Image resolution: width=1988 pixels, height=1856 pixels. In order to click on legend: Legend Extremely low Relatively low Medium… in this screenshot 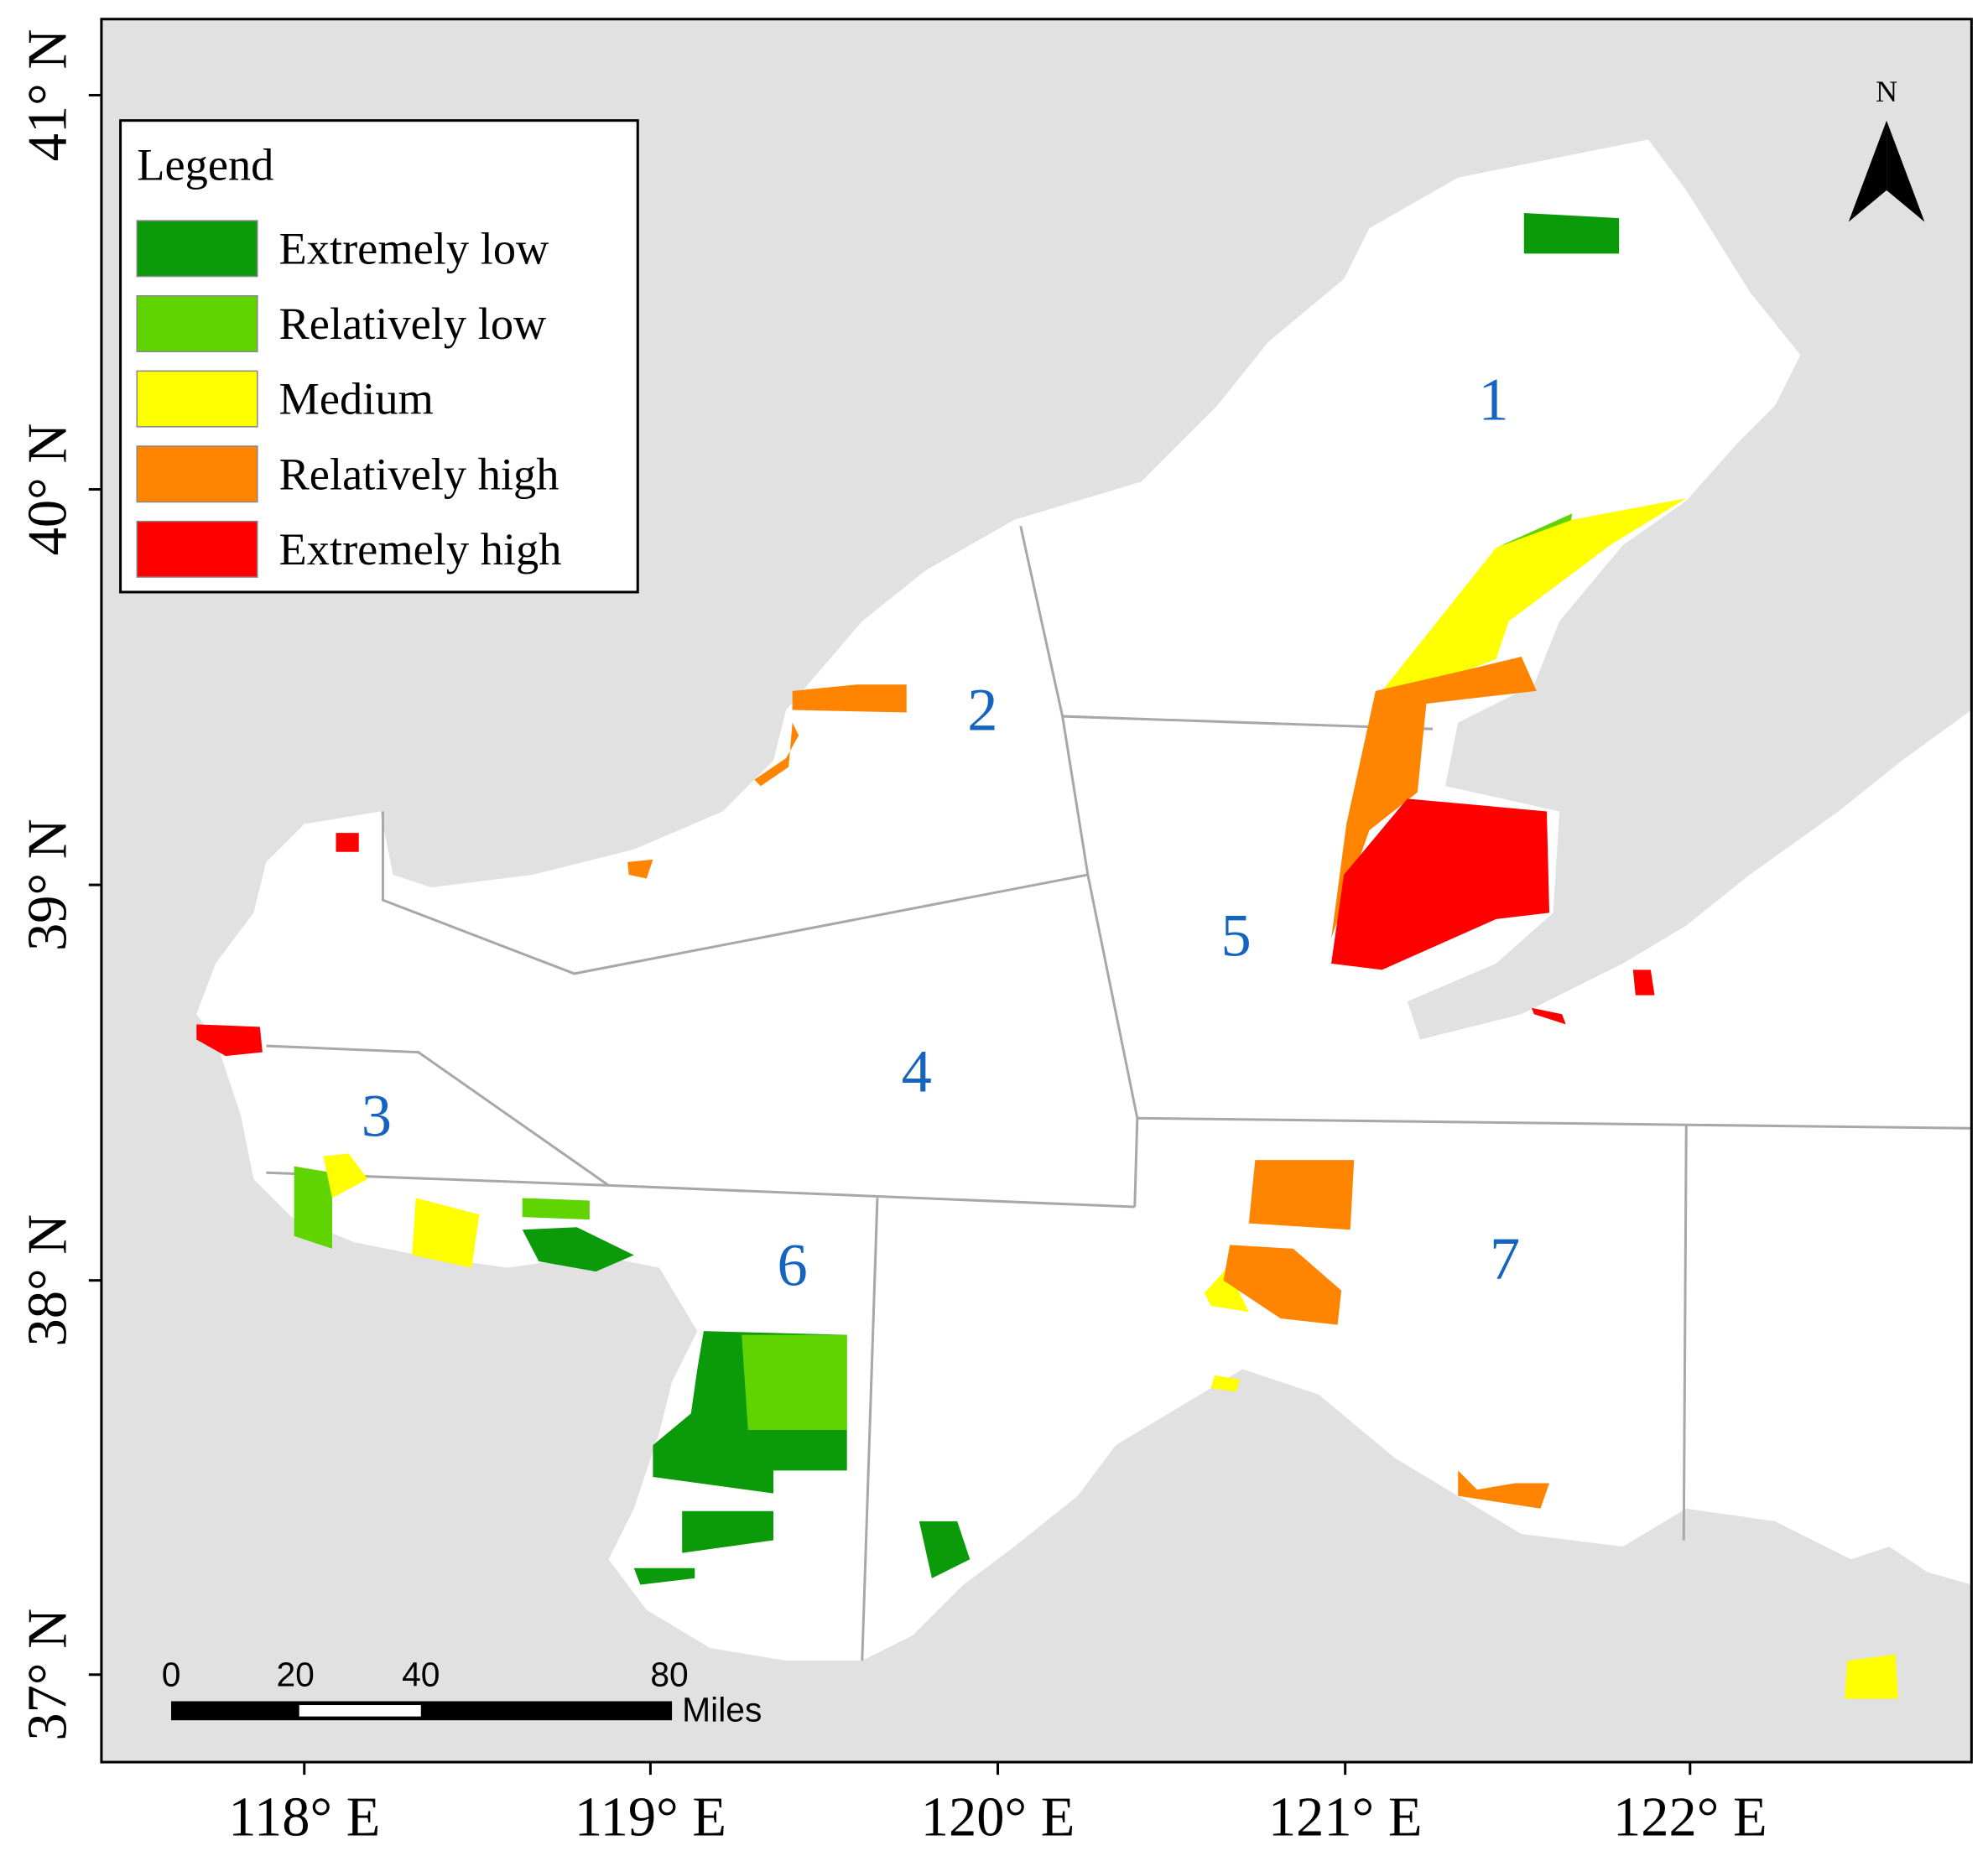, I will do `click(379, 356)`.